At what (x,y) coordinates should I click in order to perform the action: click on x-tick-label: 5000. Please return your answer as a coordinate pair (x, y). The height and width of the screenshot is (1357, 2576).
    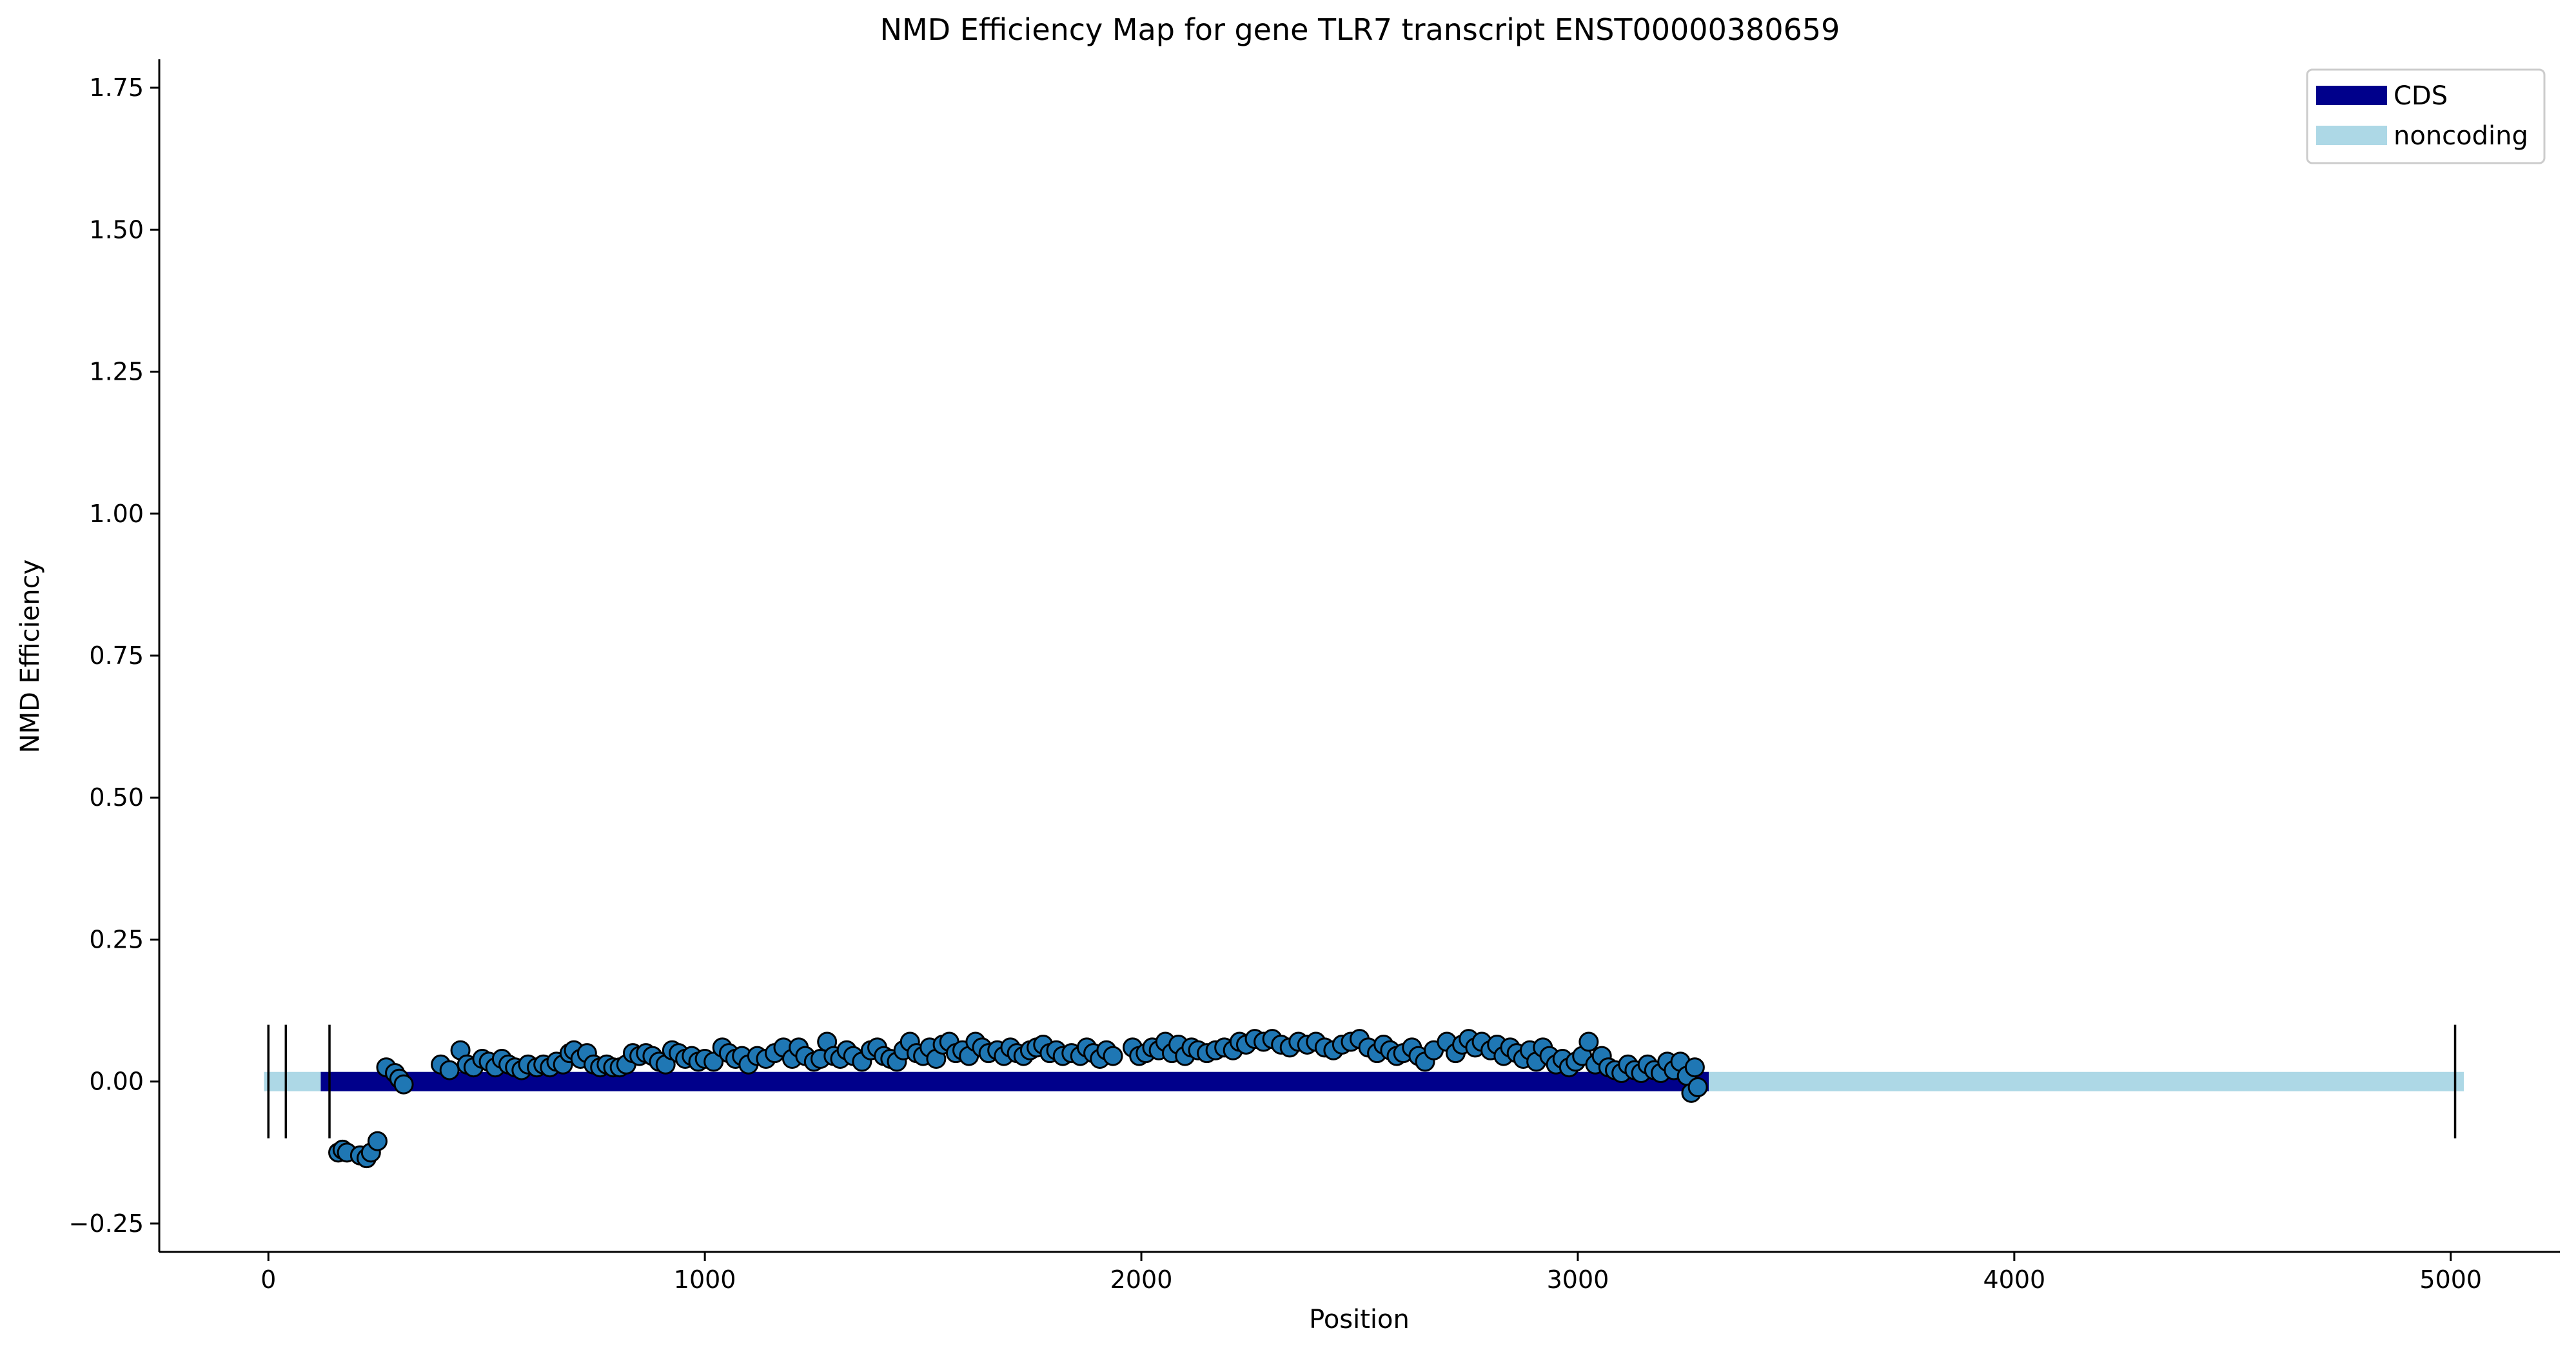
    Looking at the image, I should click on (2450, 1279).